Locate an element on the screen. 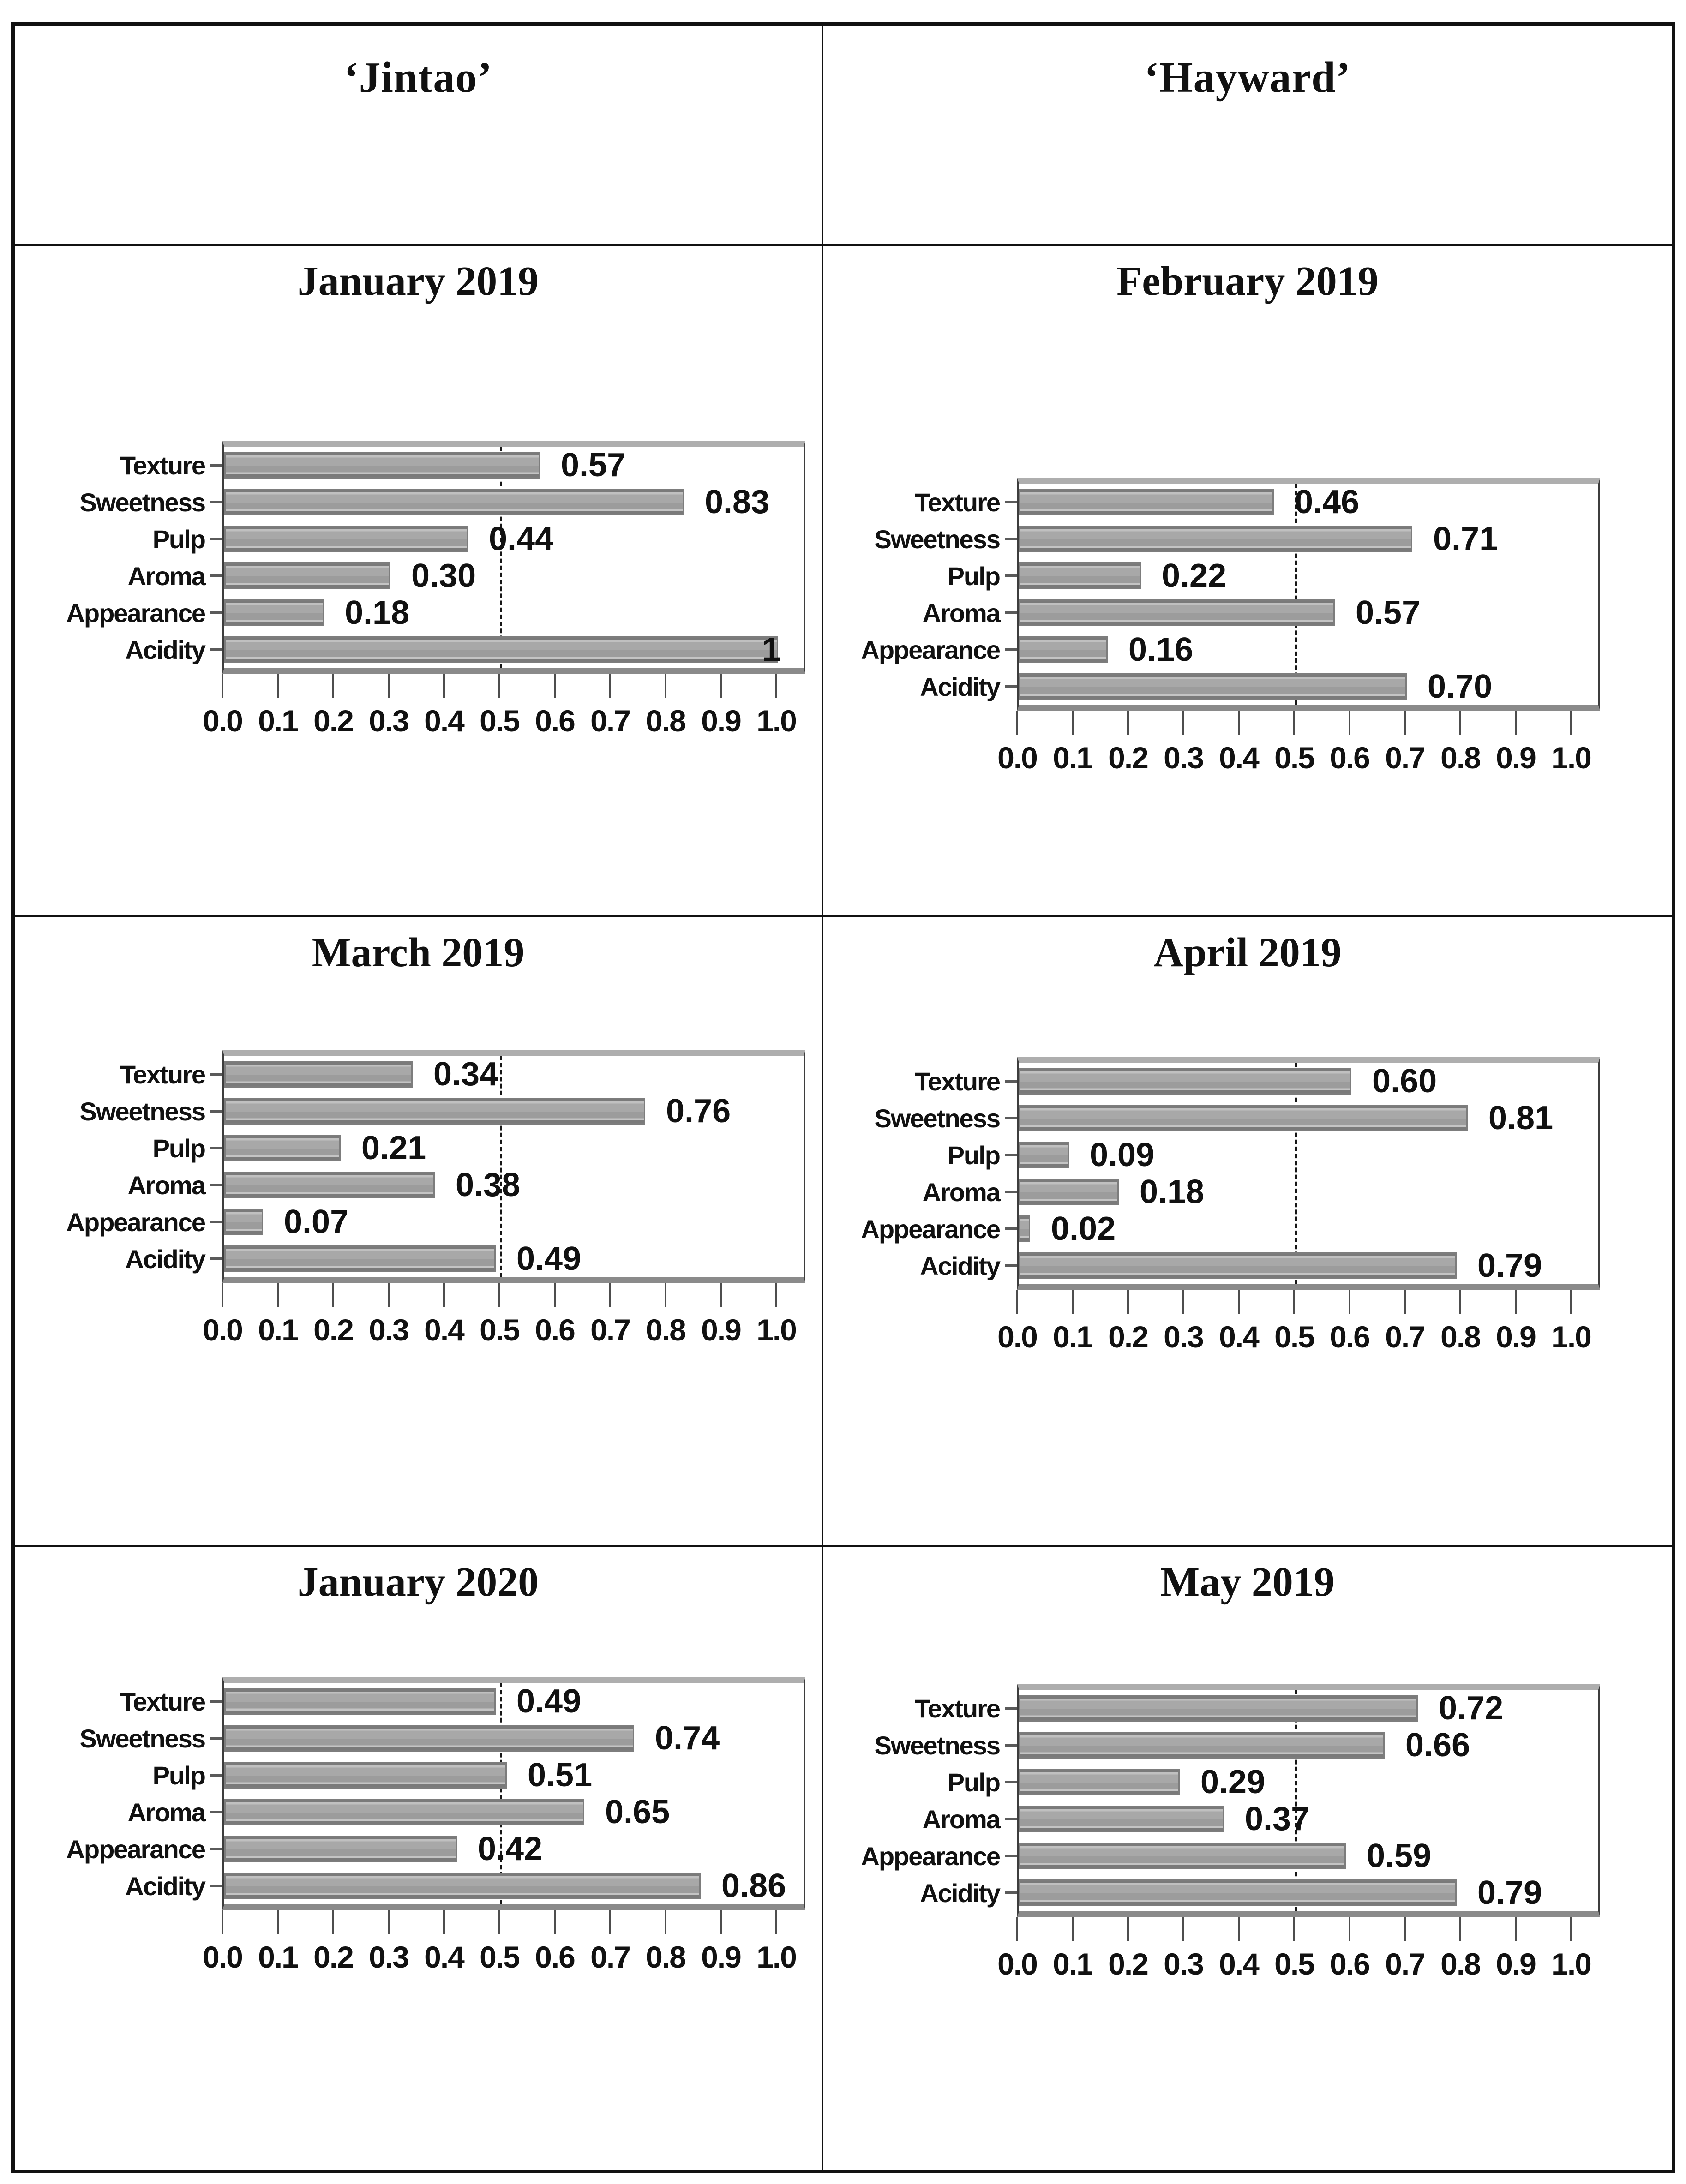 The height and width of the screenshot is (2184, 1686). category-label-texture: Texture is located at coordinates (163, 465).